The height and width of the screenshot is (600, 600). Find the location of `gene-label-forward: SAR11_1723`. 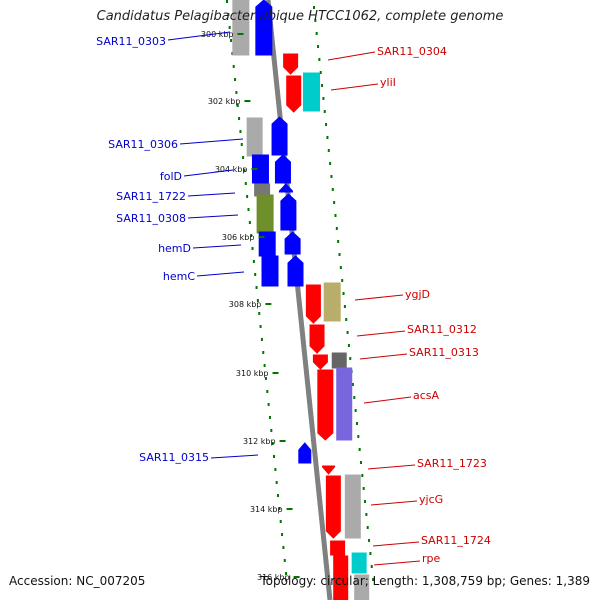

gene-label-forward: SAR11_1723 is located at coordinates (452, 463).